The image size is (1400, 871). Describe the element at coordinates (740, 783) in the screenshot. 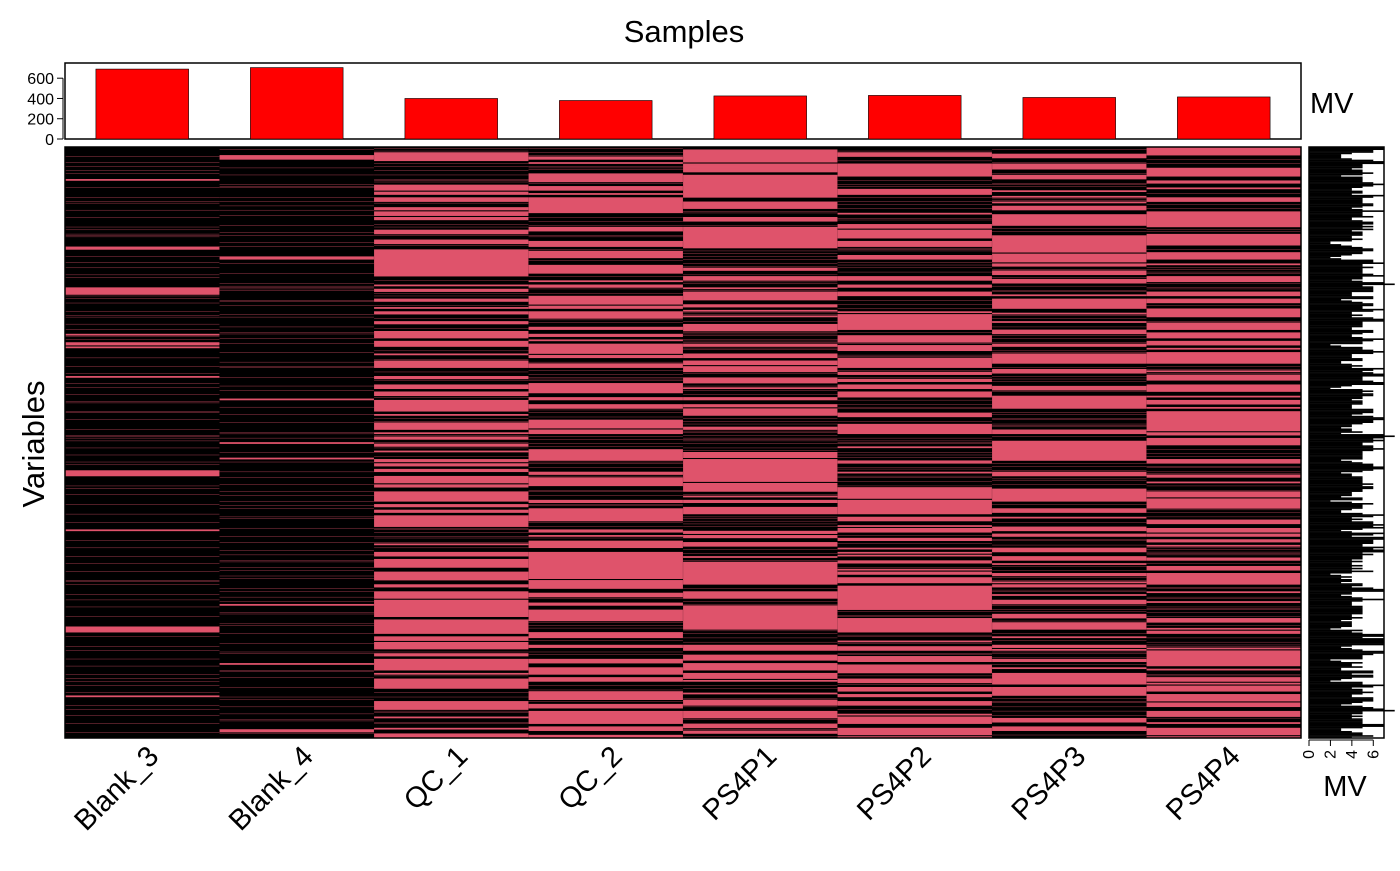

I see `sample-label-PS4P1: PS4P1` at that location.